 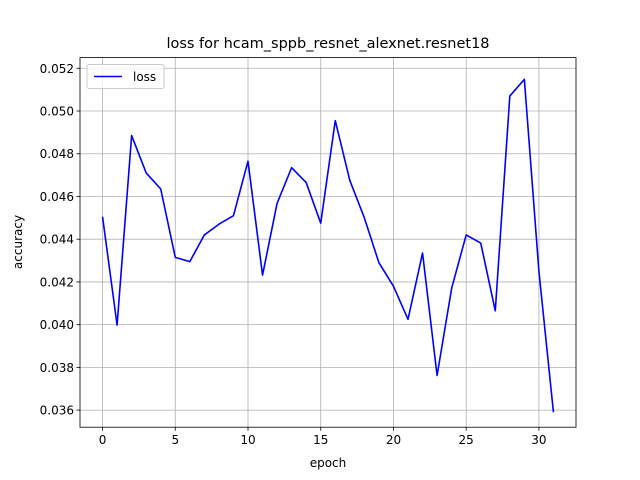 What do you see at coordinates (393, 440) in the screenshot?
I see `x-tick-label: 20` at bounding box center [393, 440].